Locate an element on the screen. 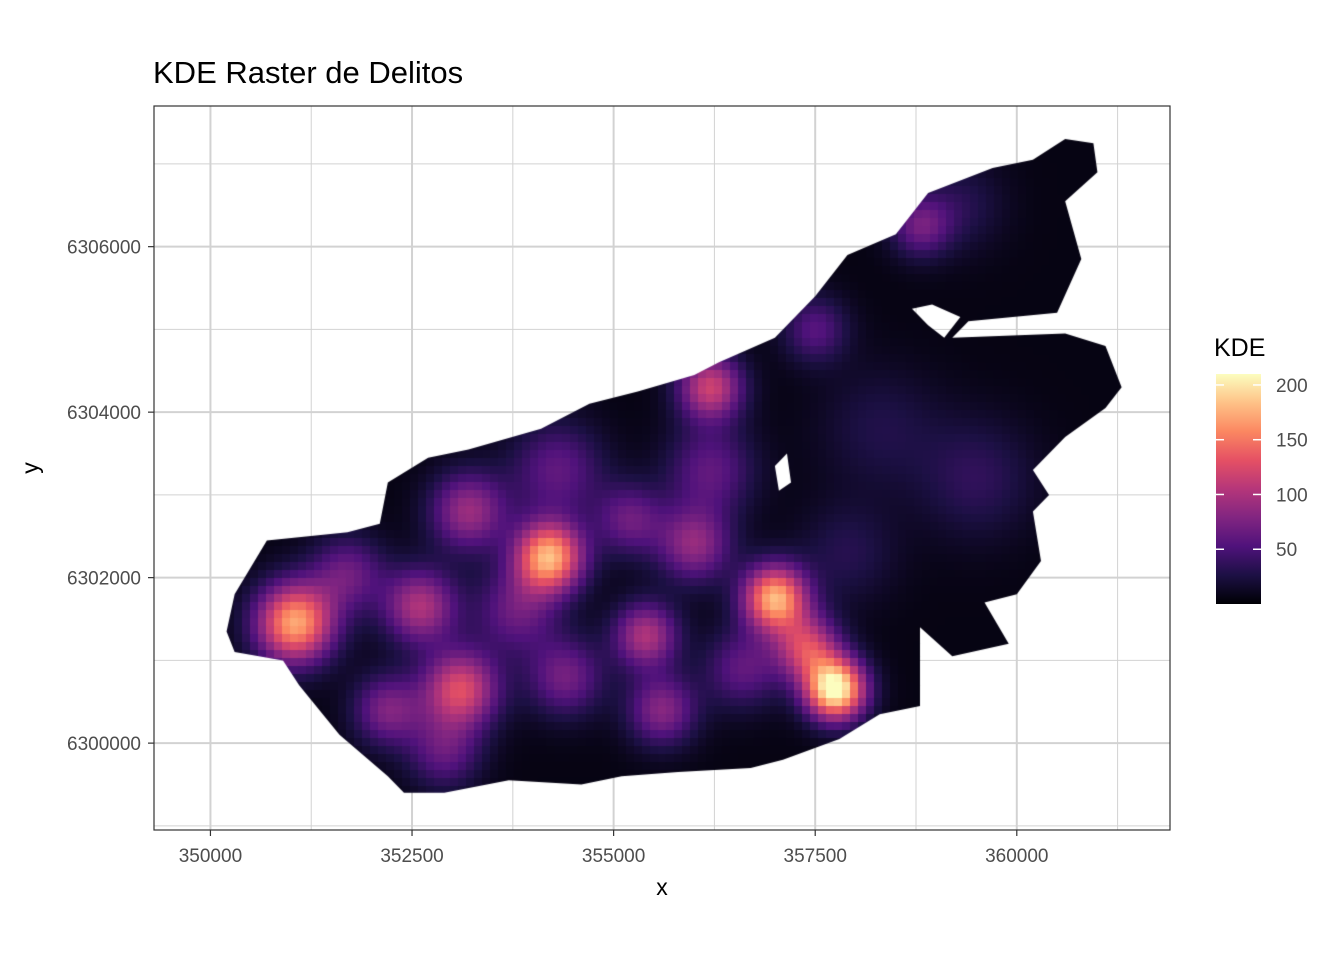  x-tick-label: 350000 is located at coordinates (210, 856).